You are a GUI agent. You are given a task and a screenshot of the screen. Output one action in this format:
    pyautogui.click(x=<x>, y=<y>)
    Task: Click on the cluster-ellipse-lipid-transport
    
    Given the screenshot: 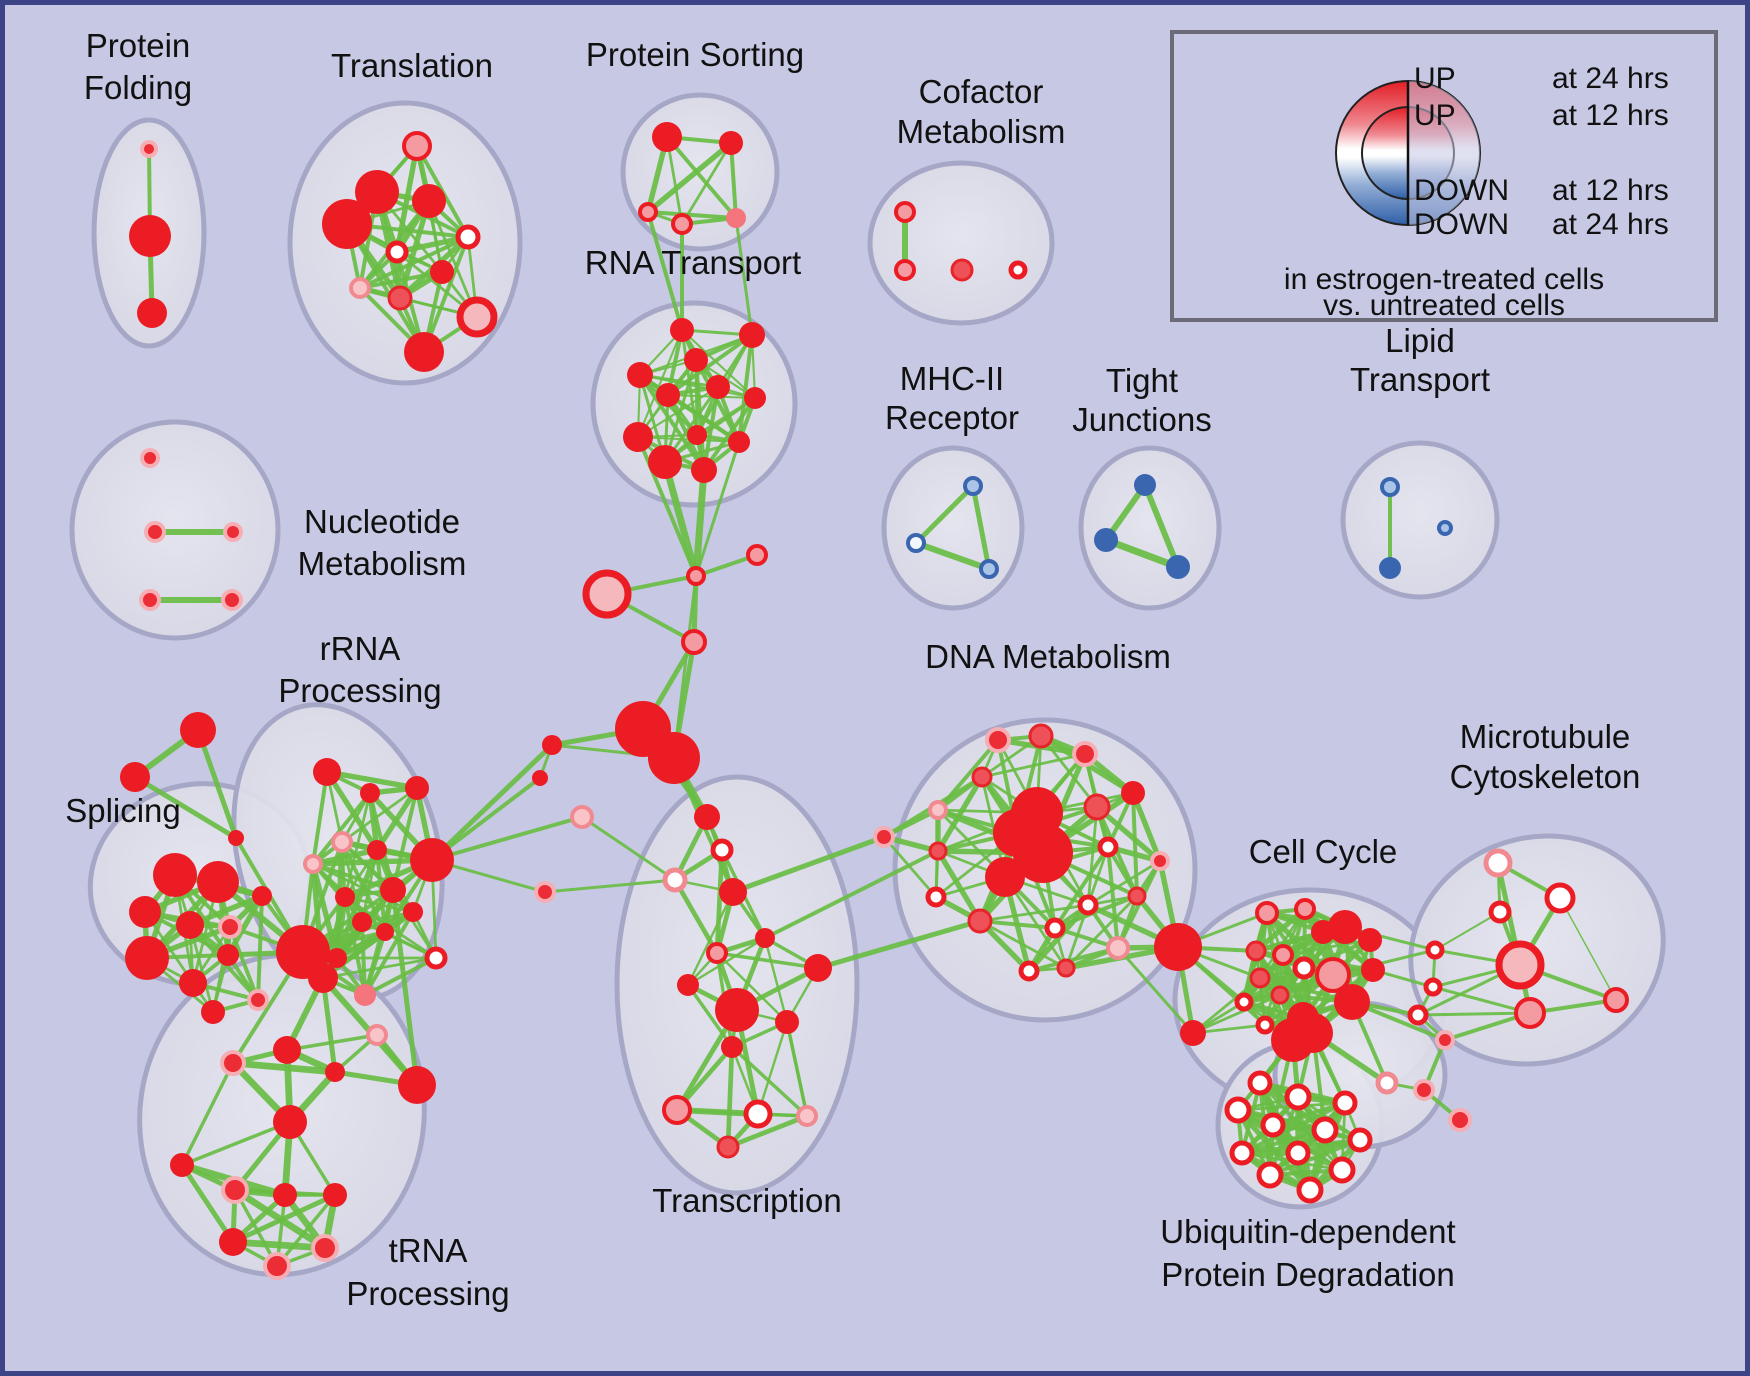 What is the action you would take?
    pyautogui.click(x=1420, y=520)
    